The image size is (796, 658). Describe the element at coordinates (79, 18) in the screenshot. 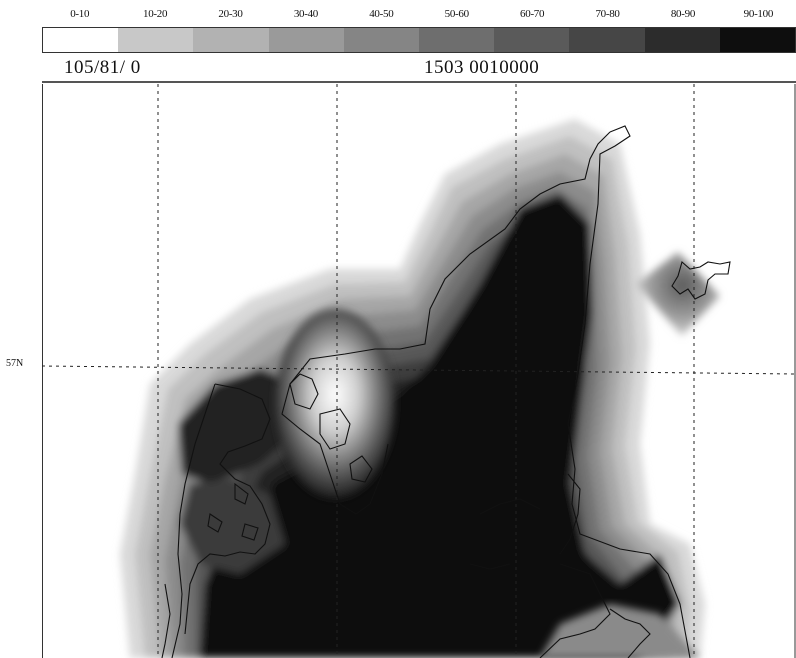

I see `legend-label: 0-10` at that location.